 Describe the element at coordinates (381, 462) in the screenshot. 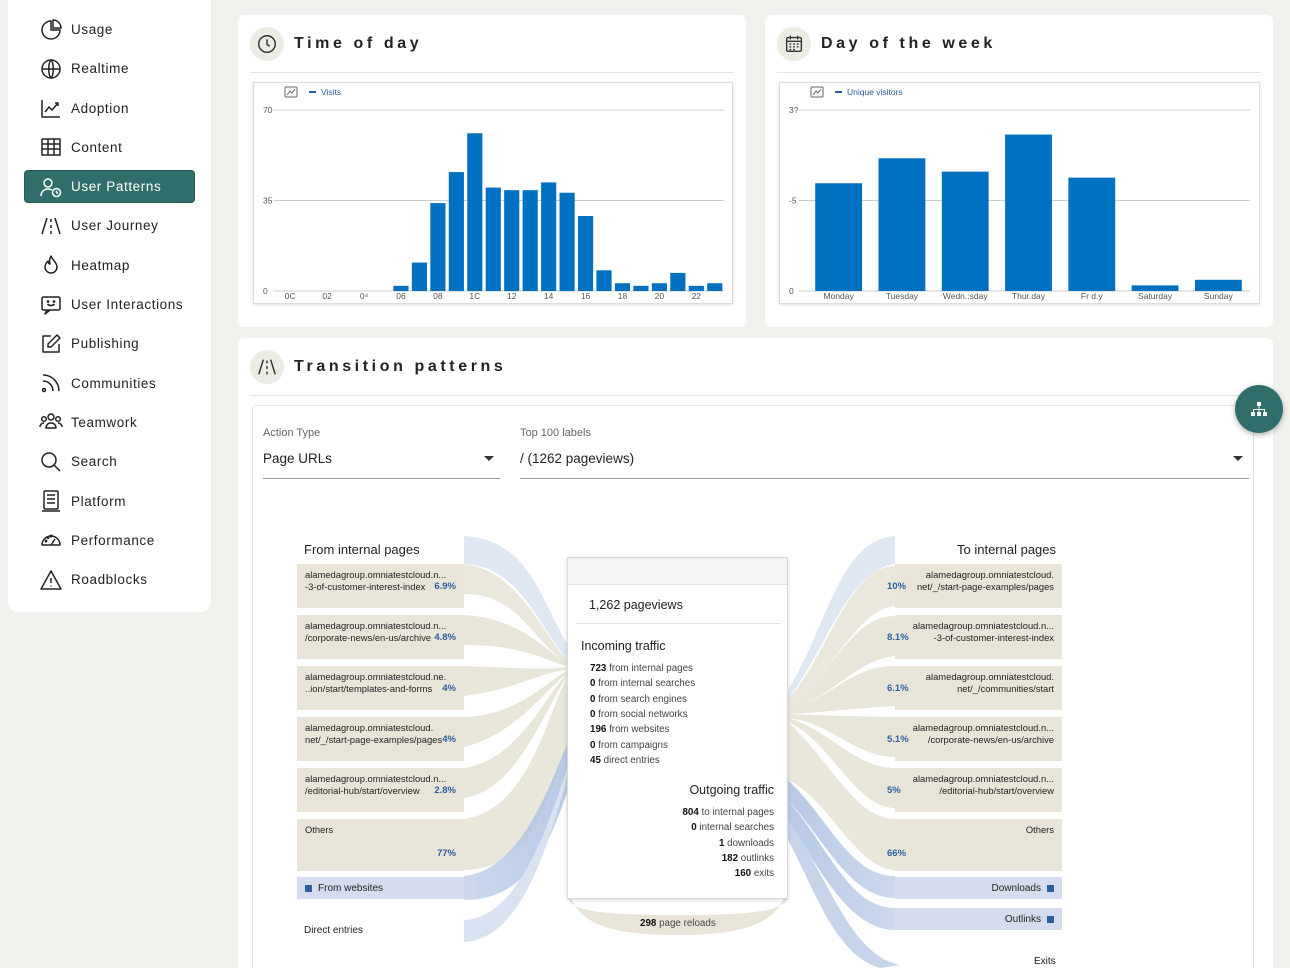

I see `action-type-select: Page URLs` at that location.